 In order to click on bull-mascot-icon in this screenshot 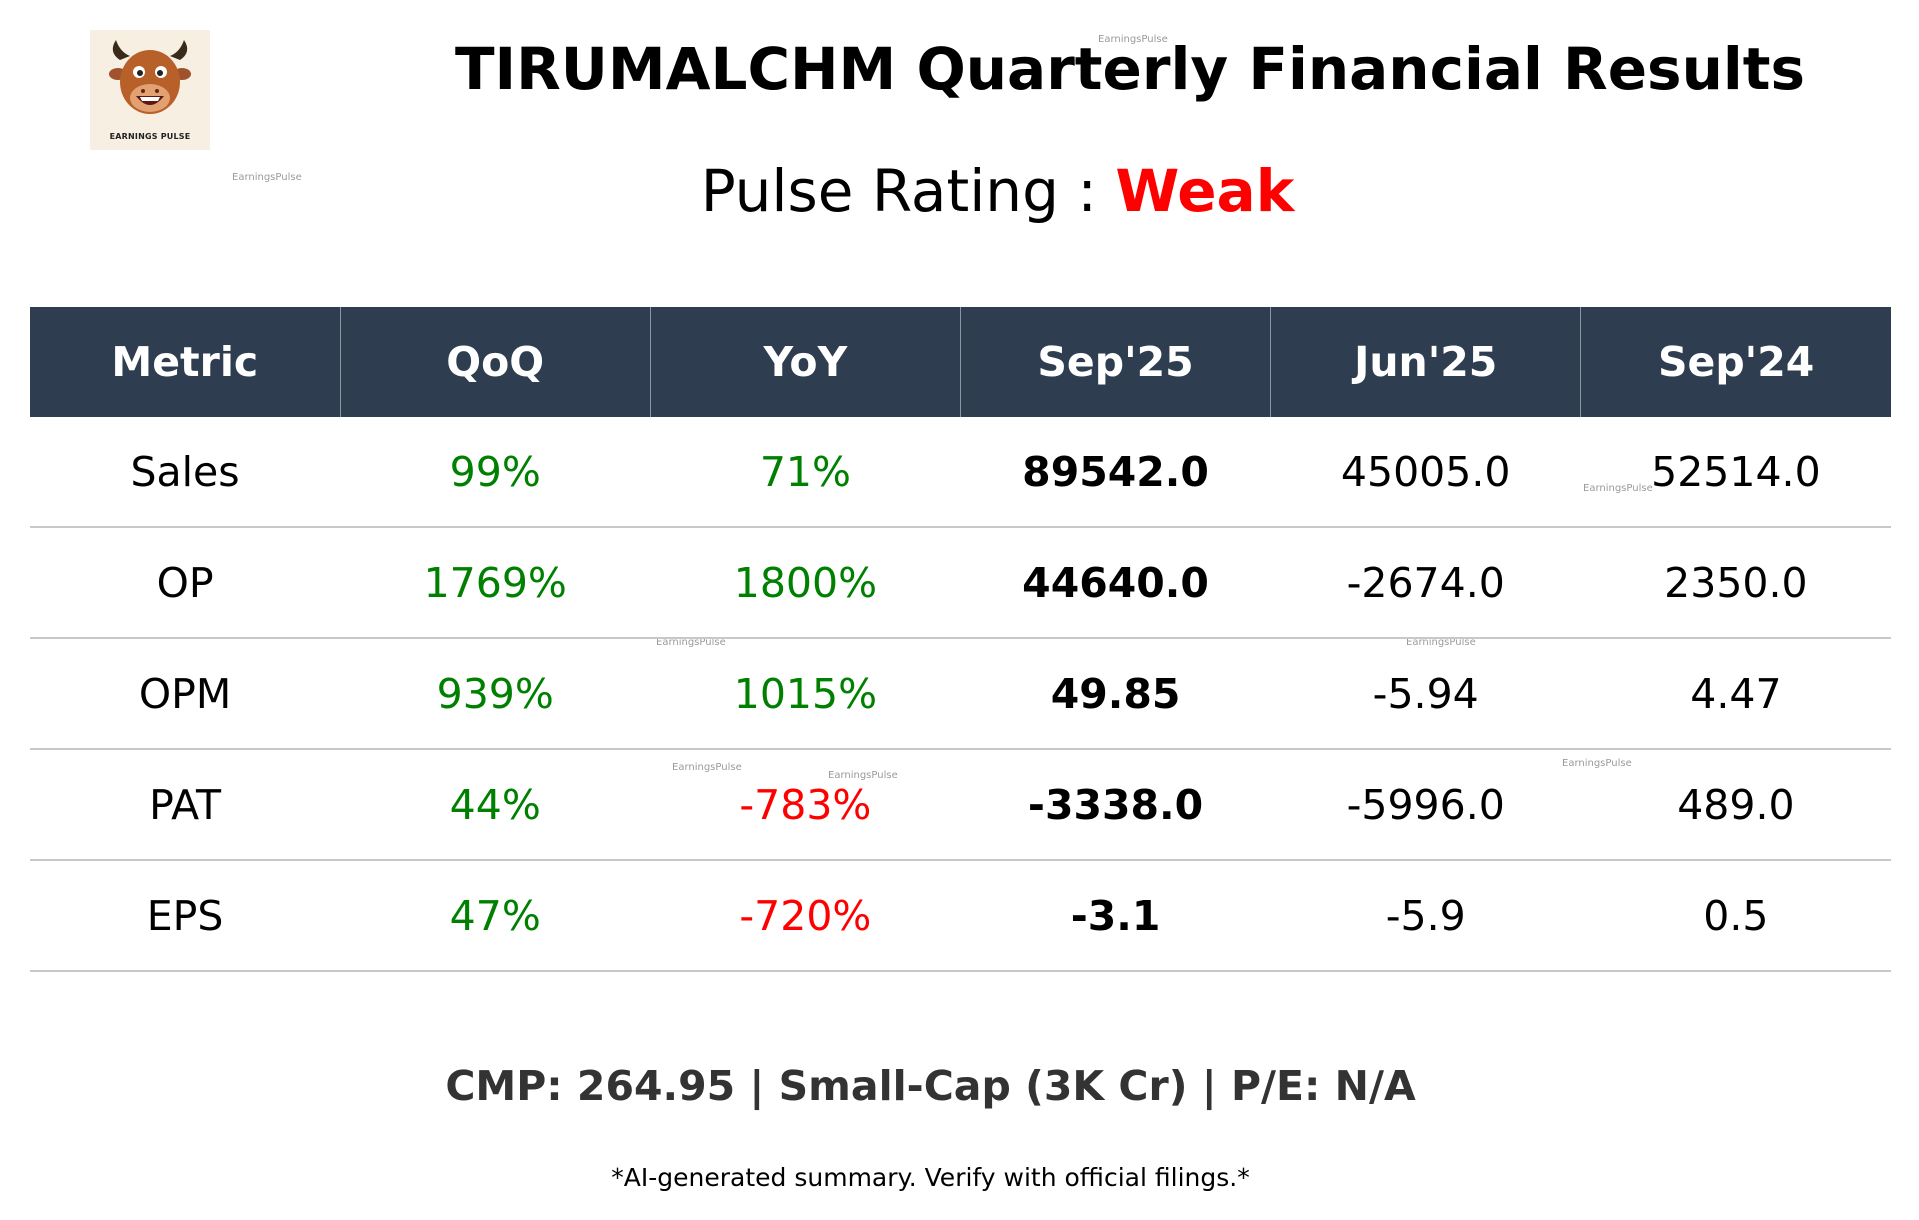, I will do `click(150, 77)`.